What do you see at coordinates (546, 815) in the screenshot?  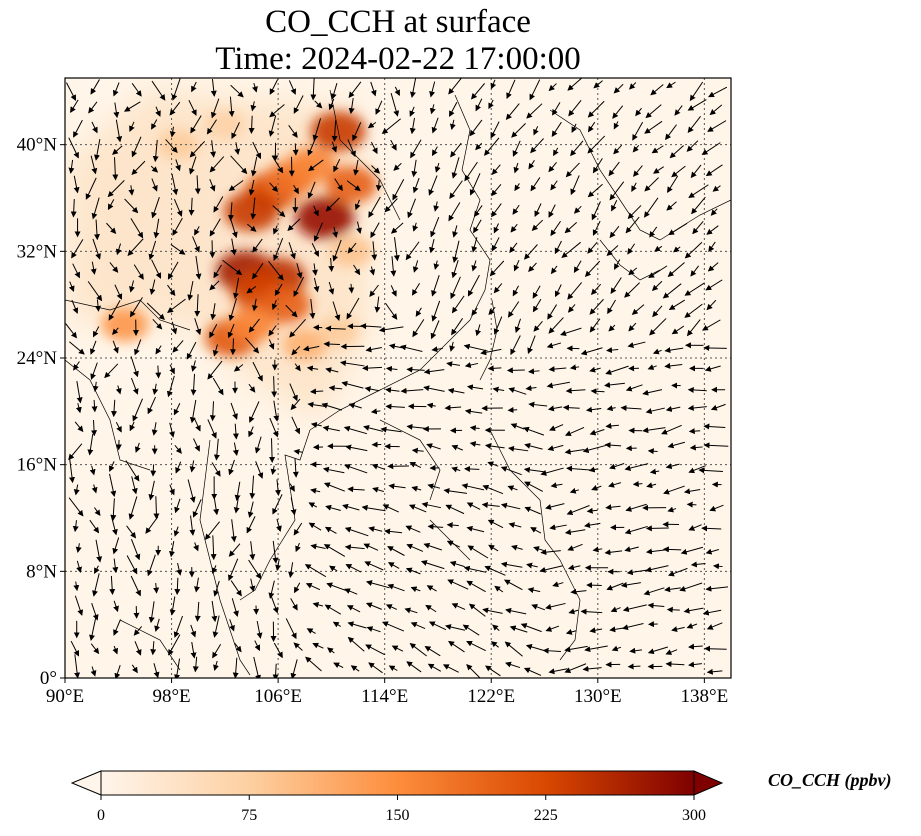 I see `colorbar-tick-label: 225` at bounding box center [546, 815].